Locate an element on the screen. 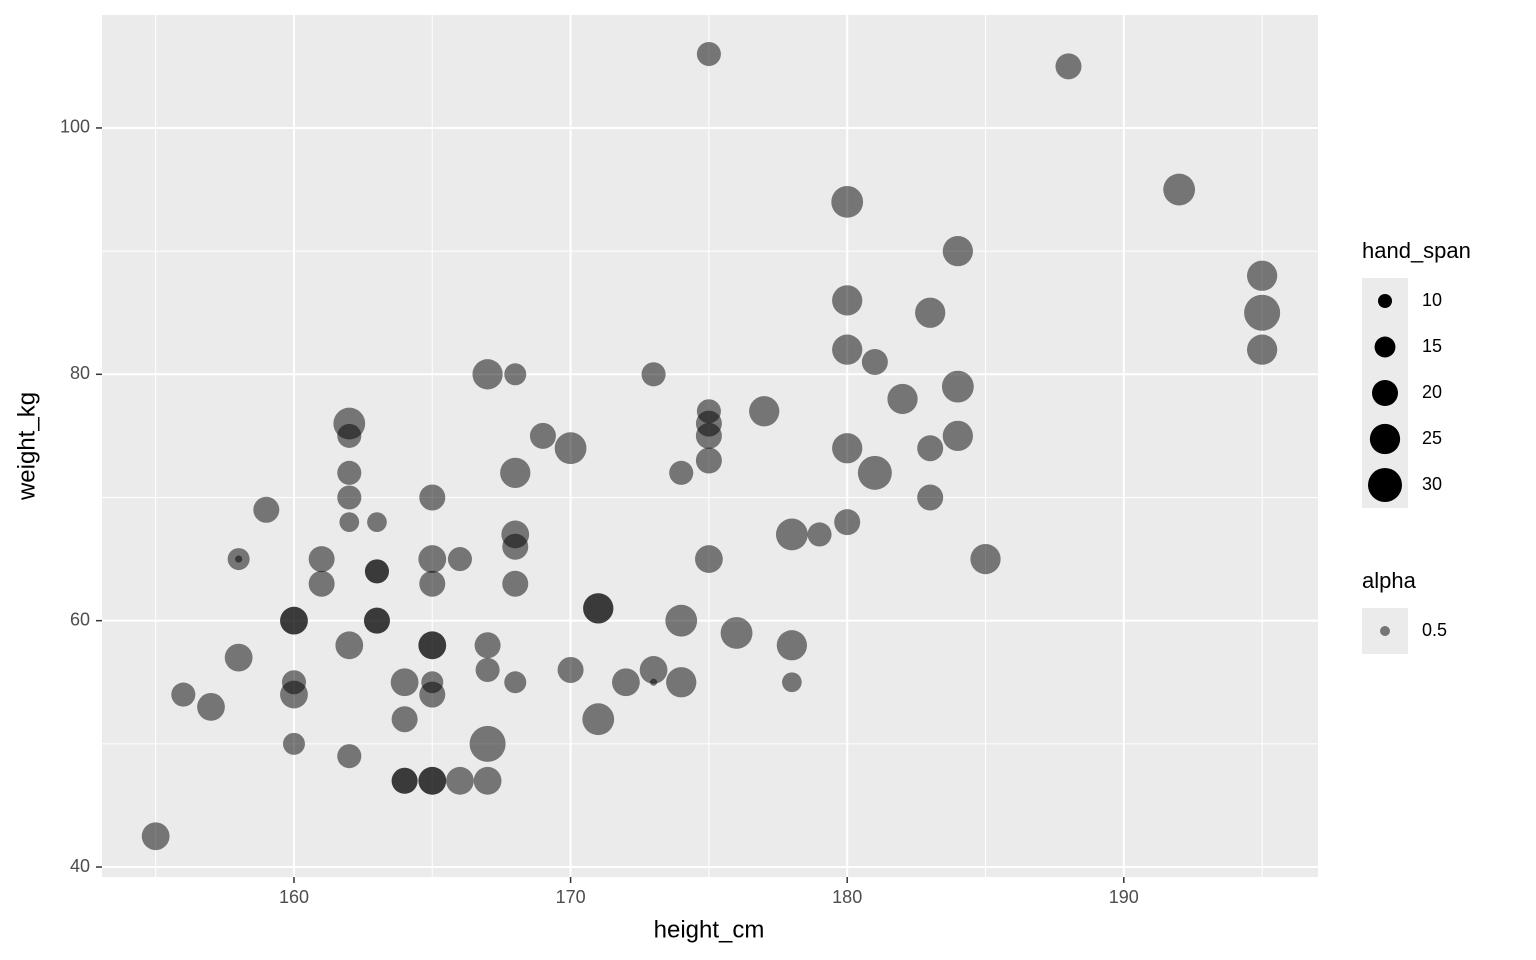 The width and height of the screenshot is (1536, 960). y-tick-label: 80 is located at coordinates (80, 373).